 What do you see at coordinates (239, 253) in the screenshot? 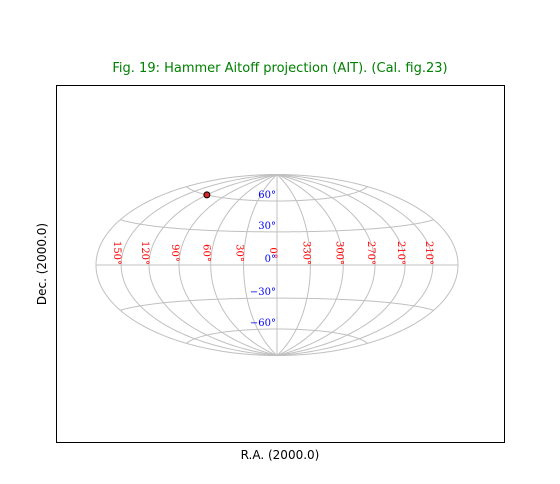
I see `x-tick-label: 30°` at bounding box center [239, 253].